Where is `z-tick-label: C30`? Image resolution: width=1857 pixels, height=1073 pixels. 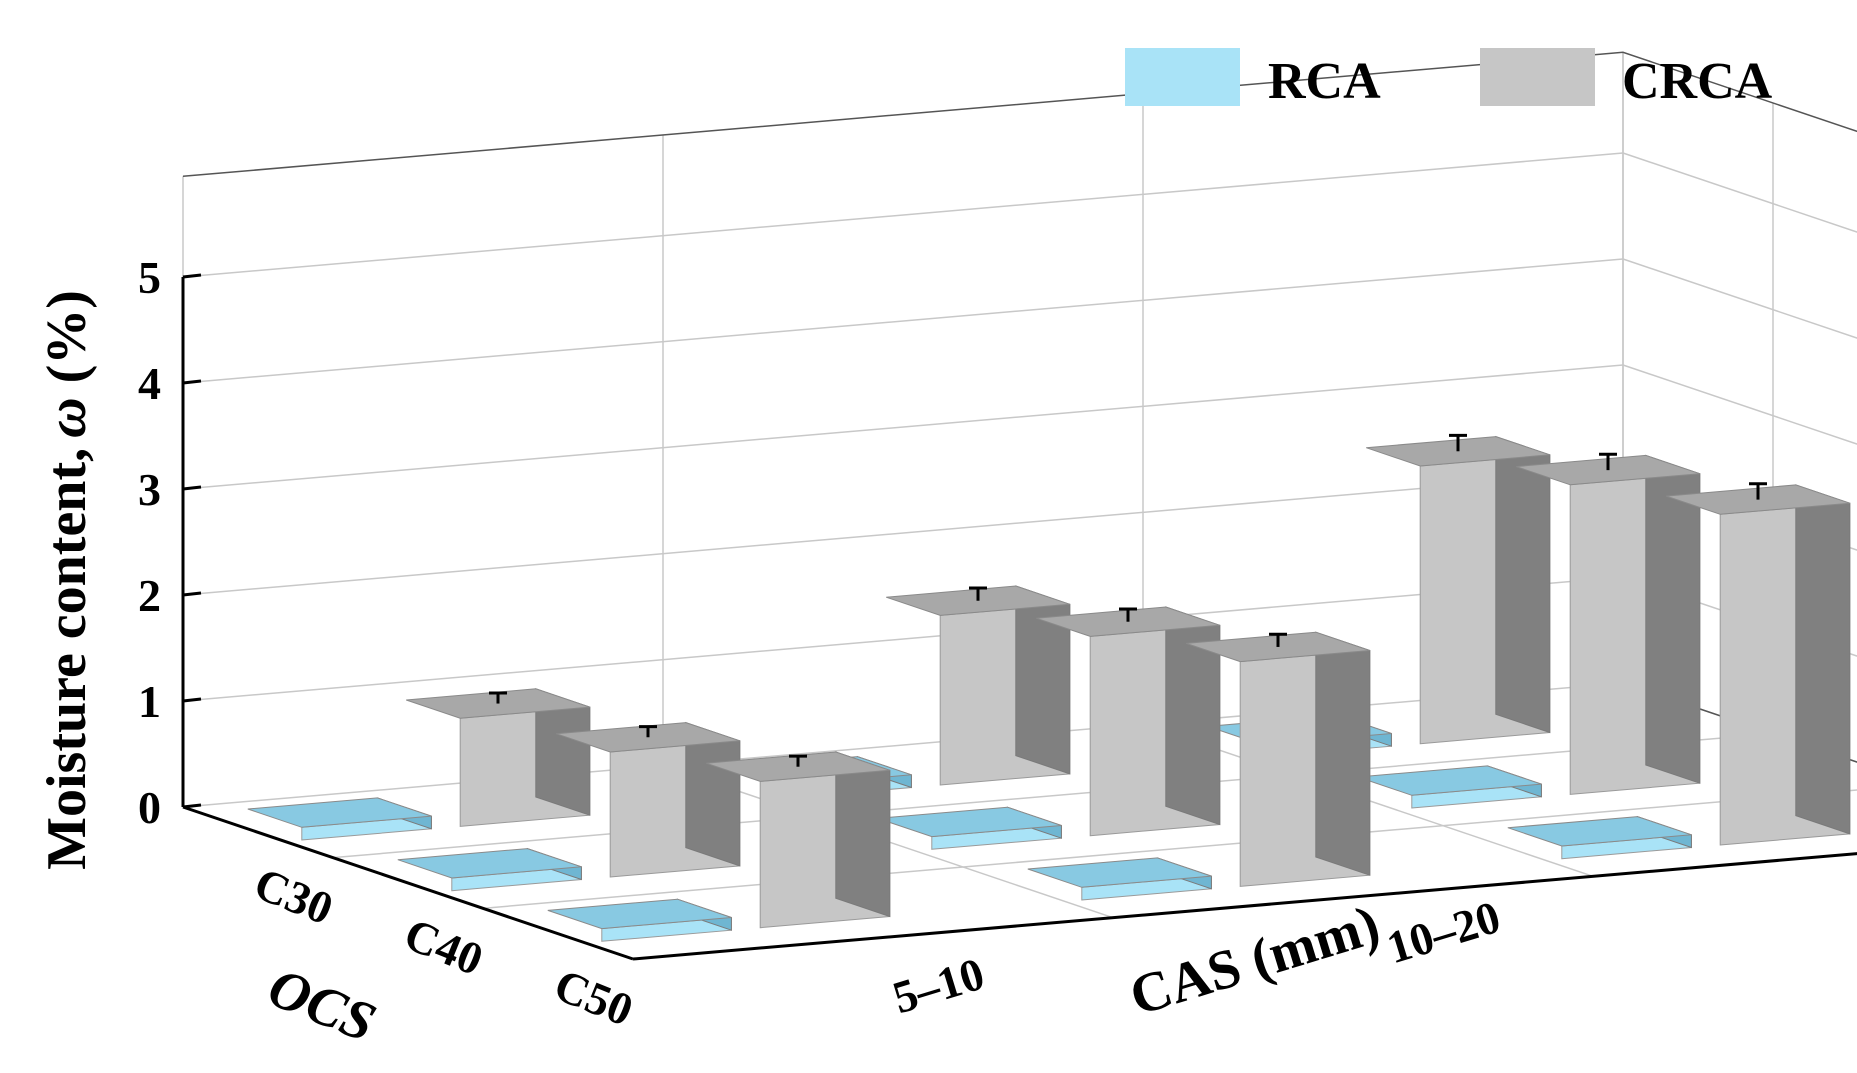
z-tick-label: C30 is located at coordinates (294, 895).